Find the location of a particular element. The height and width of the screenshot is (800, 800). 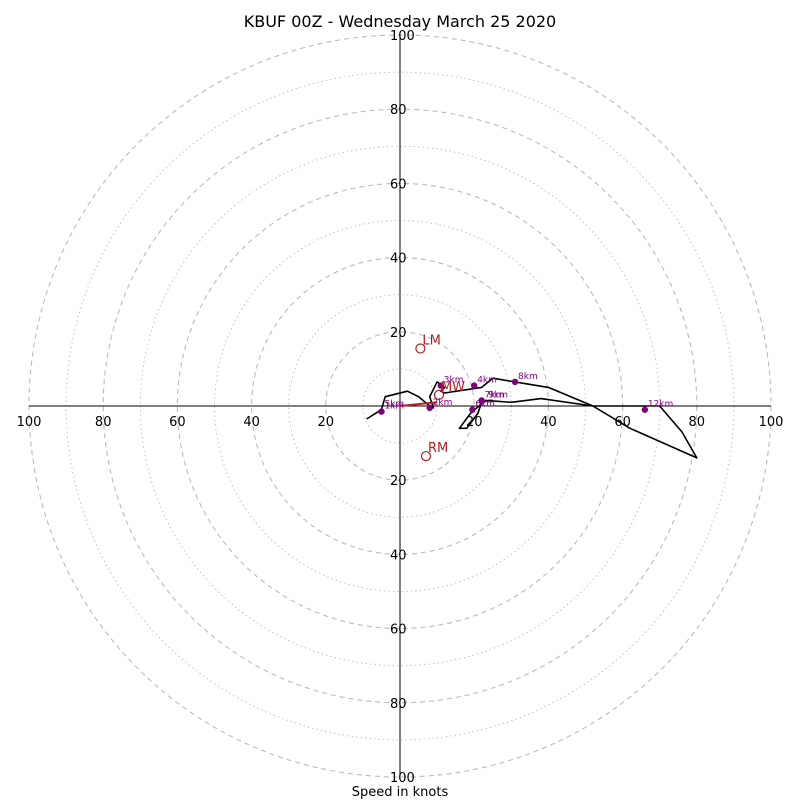

x-axis-label: Speed in knots is located at coordinates (400, 792).